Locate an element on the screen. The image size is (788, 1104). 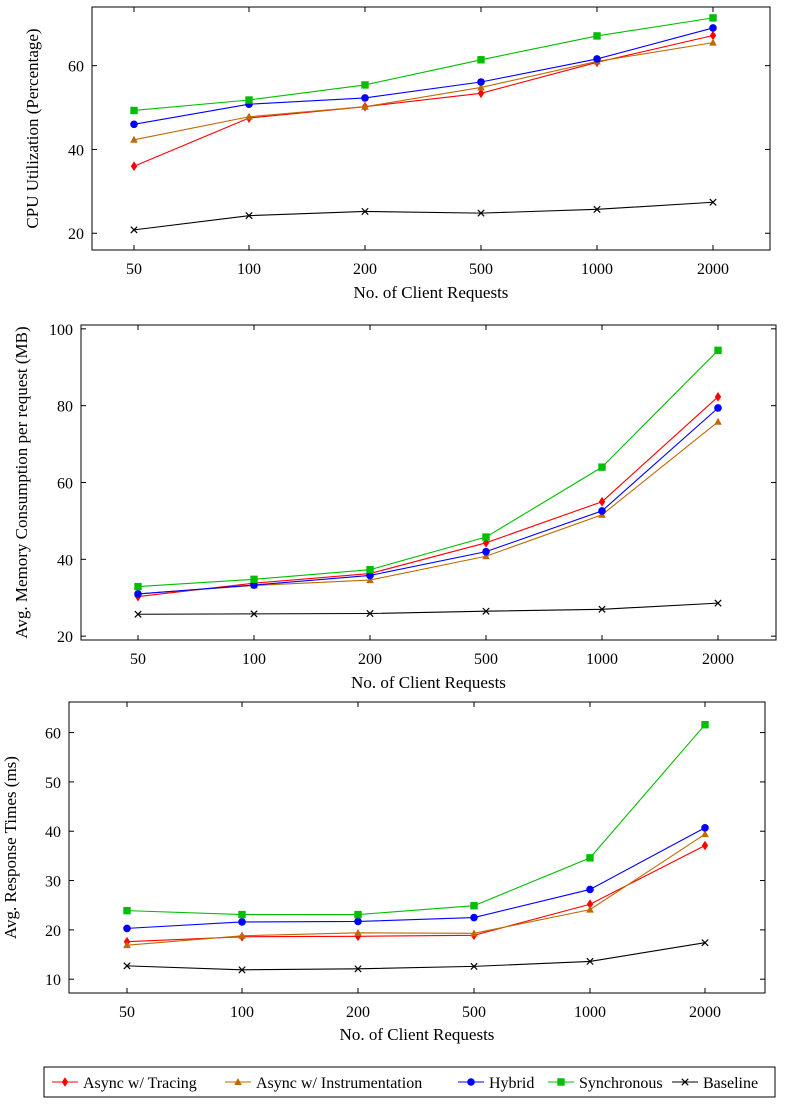
y-axis-label: CPU Utilization (Percentage) is located at coordinates (32, 128).